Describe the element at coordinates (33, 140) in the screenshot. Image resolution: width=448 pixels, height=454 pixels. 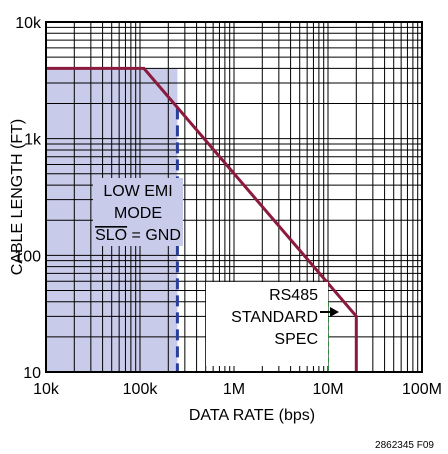
I see `y-tick-label: 1k` at that location.